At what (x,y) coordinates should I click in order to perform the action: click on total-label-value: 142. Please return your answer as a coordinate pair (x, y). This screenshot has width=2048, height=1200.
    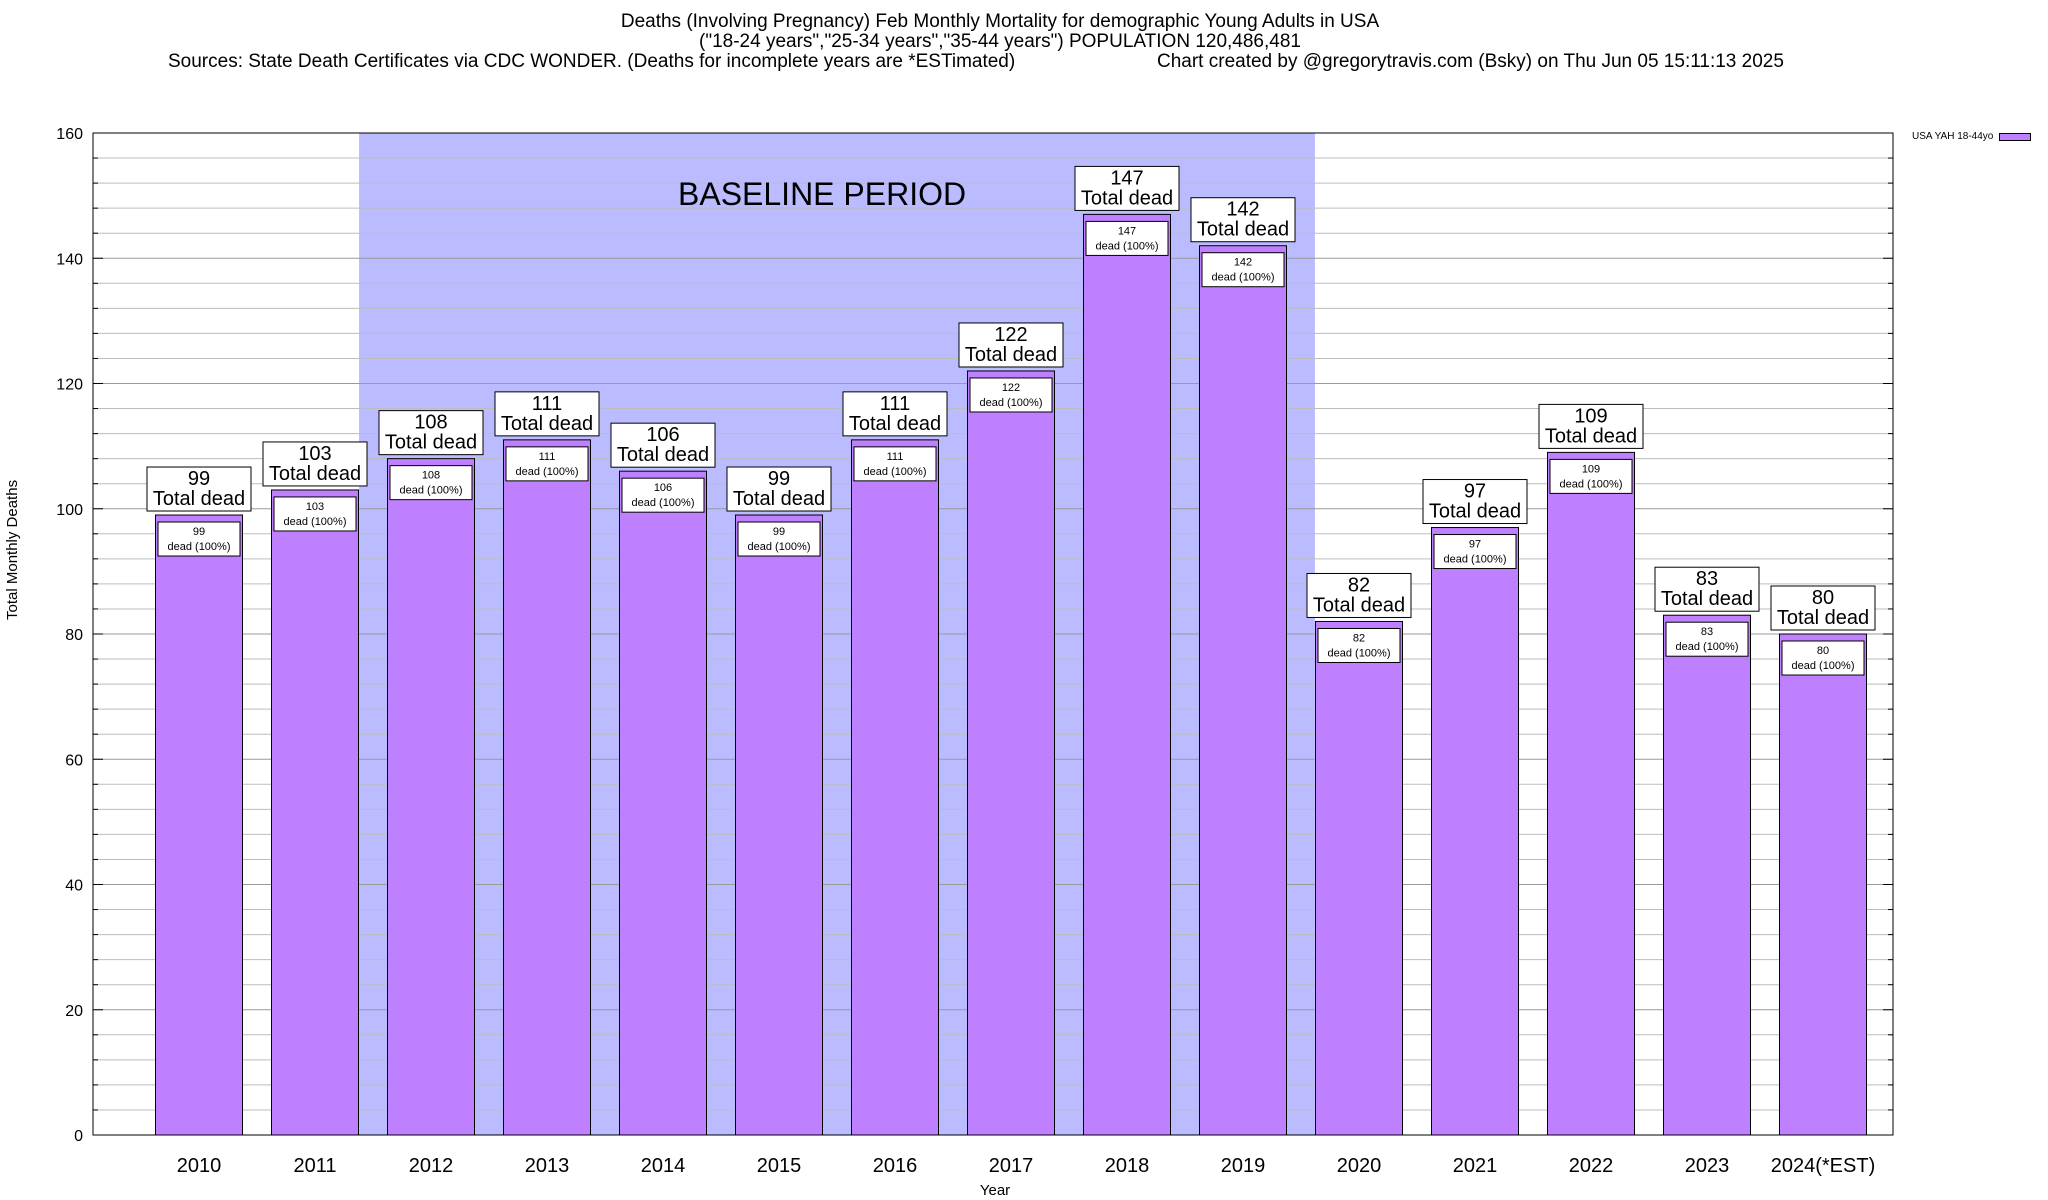
    Looking at the image, I should click on (1242, 210).